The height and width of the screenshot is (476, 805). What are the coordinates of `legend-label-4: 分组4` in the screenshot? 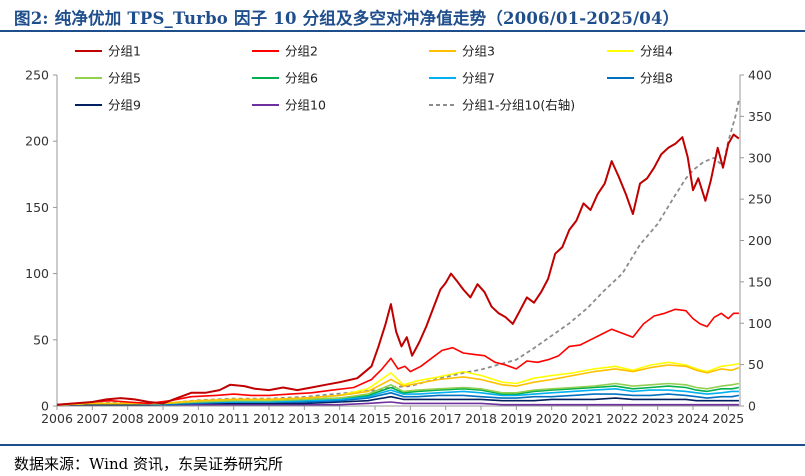 It's located at (656, 51).